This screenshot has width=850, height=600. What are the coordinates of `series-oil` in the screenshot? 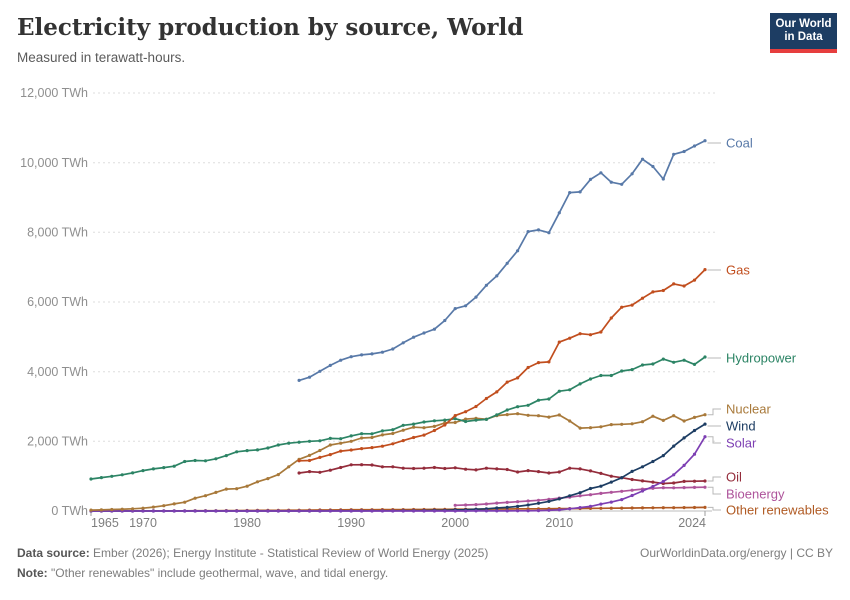 It's located at (502, 474).